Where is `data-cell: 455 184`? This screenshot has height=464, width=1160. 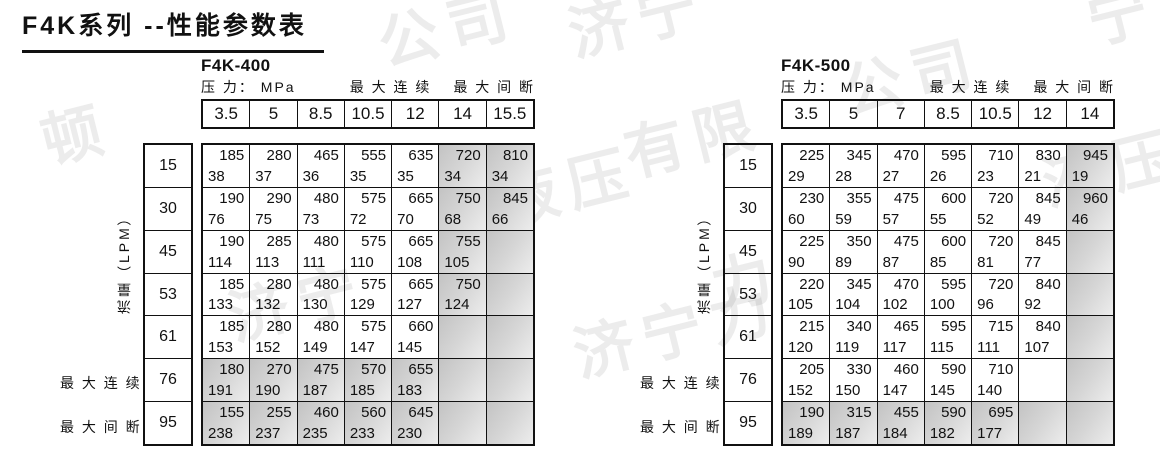
data-cell: 455 184 is located at coordinates (901, 423).